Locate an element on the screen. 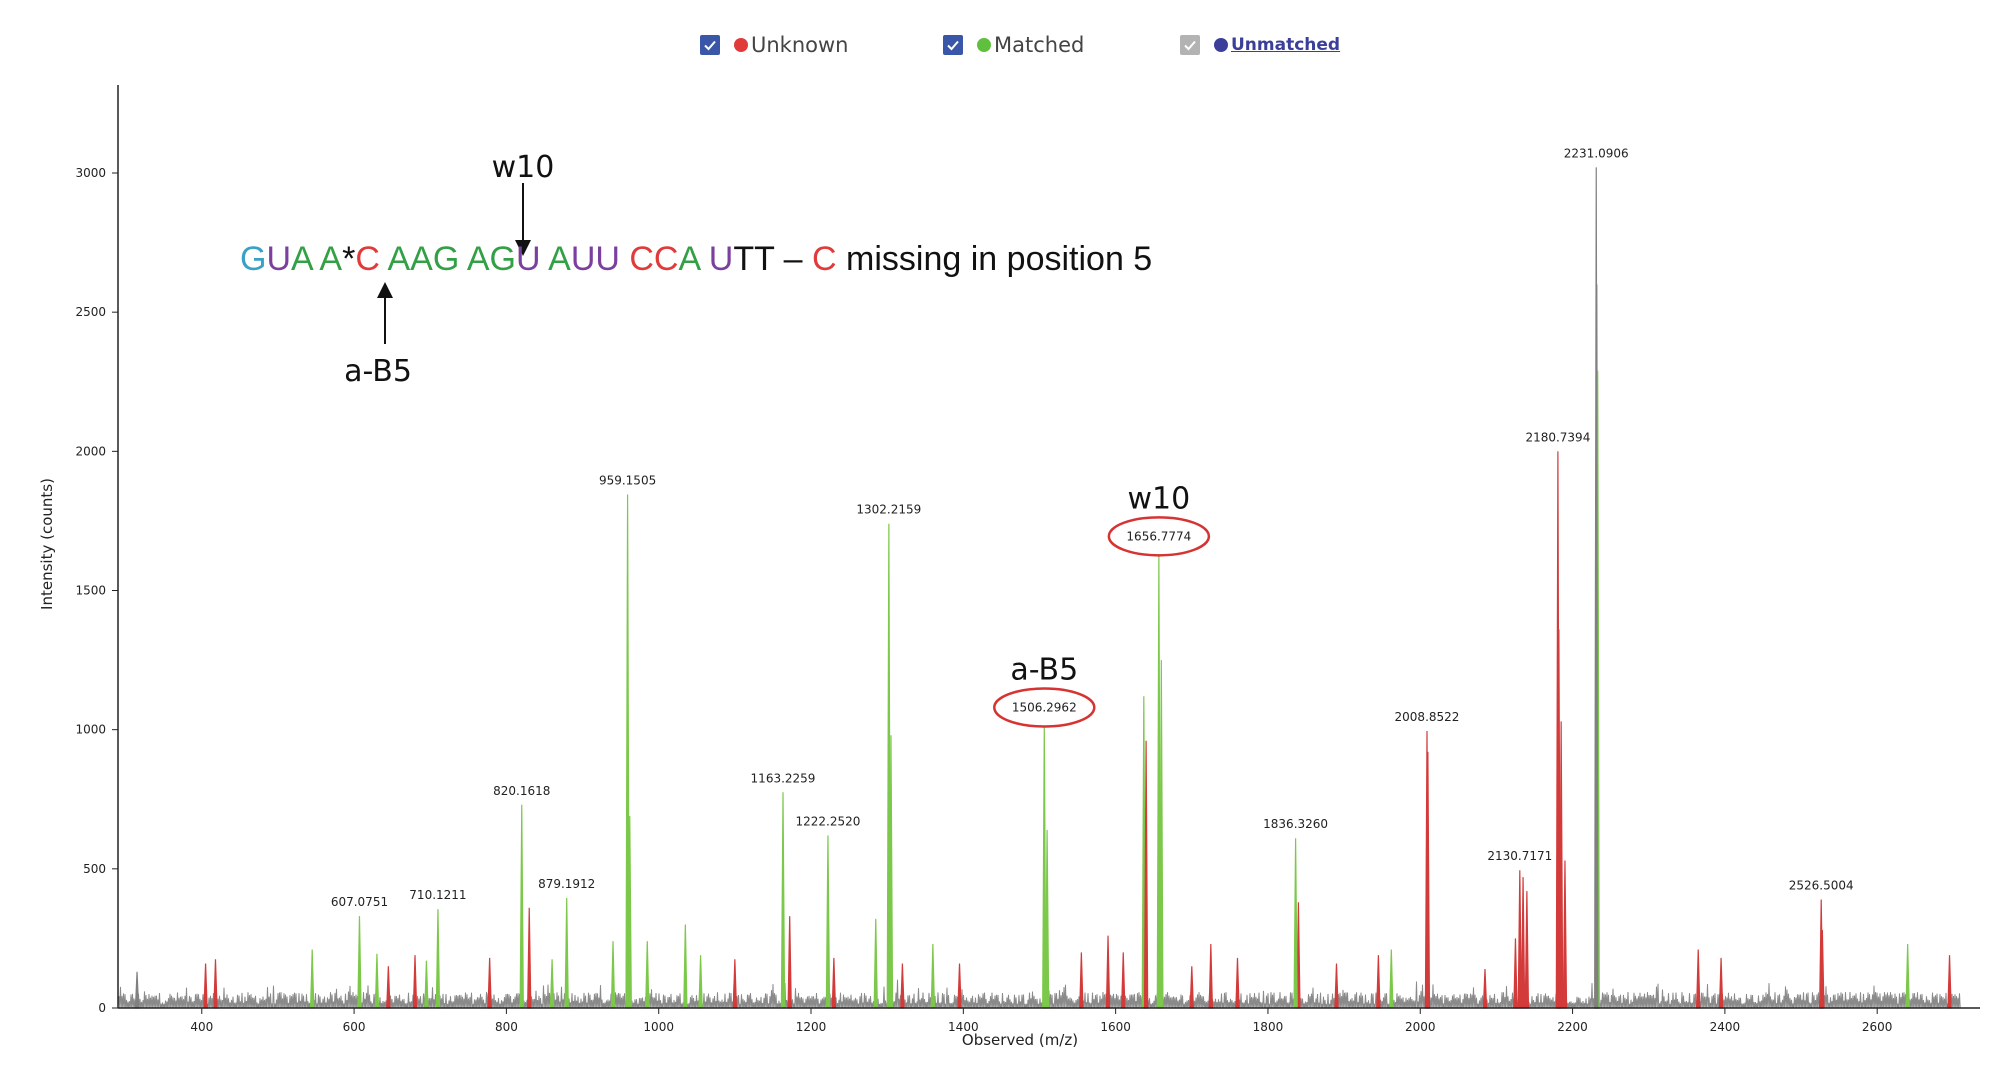 This screenshot has height=1069, width=2000. x-tick-label: 1000 is located at coordinates (658, 1027).